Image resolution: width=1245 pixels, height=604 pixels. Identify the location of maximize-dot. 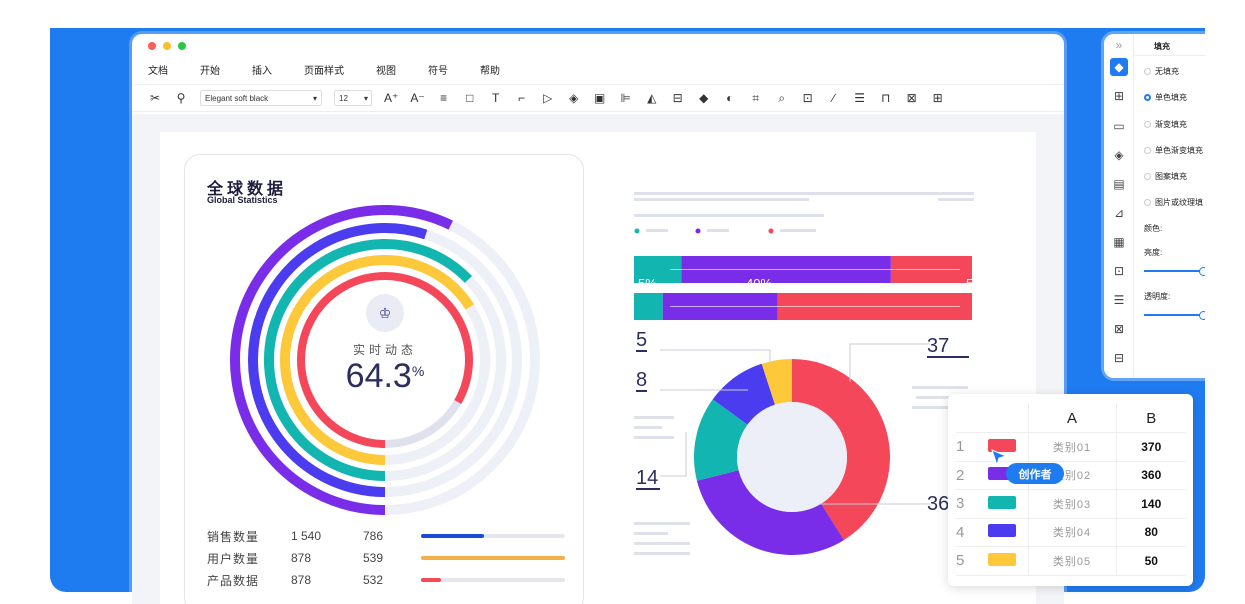
(182, 46).